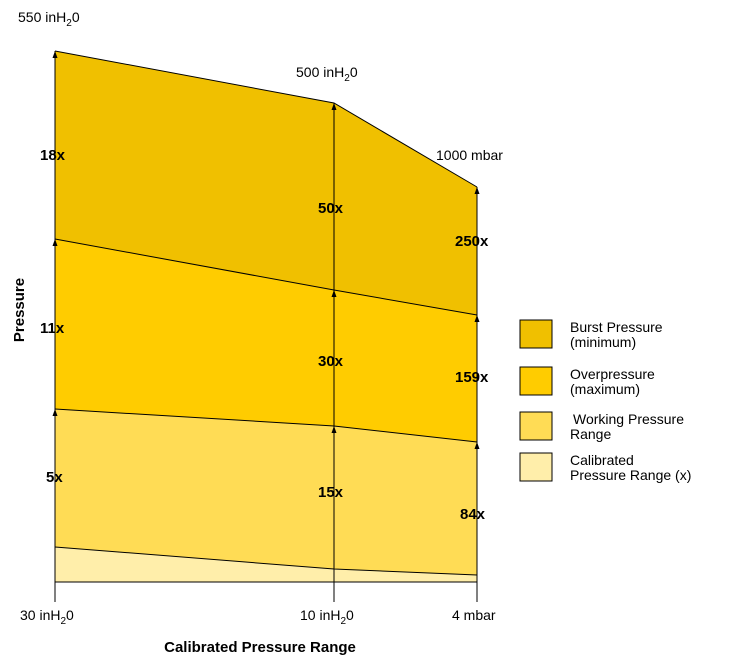 The width and height of the screenshot is (734, 663). I want to click on top-label-2: 1000 mbar, so click(469, 155).